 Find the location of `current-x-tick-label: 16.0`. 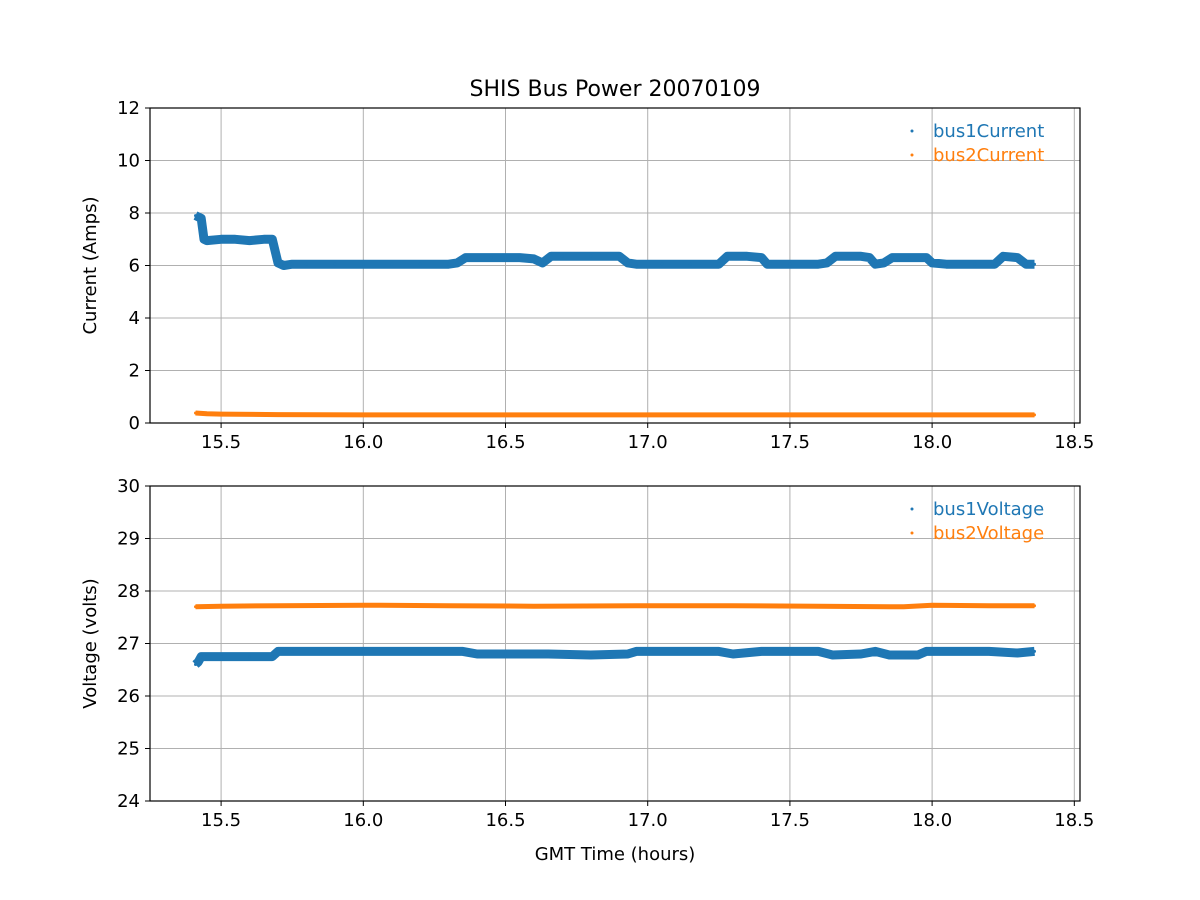

current-x-tick-label: 16.0 is located at coordinates (363, 442).